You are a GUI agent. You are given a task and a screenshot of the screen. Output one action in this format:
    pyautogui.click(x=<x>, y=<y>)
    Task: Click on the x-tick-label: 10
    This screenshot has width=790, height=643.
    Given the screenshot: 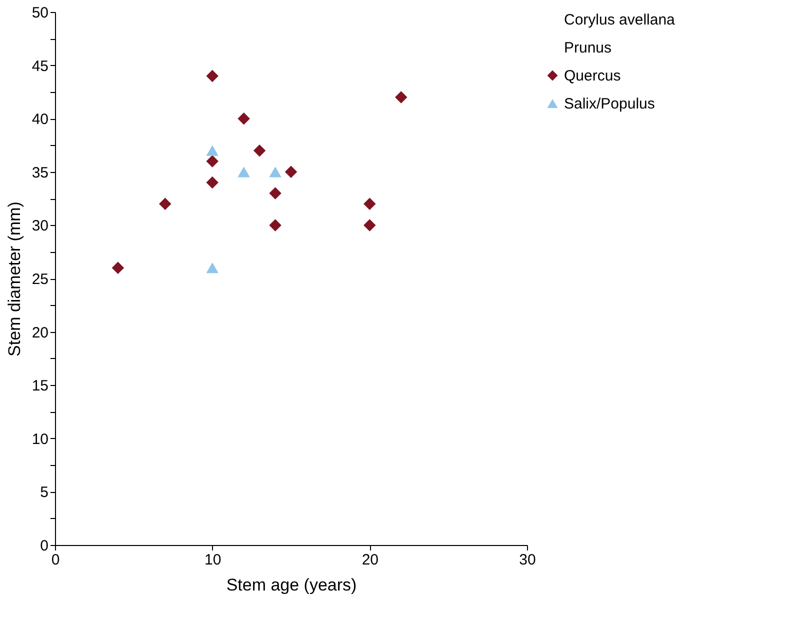 What is the action you would take?
    pyautogui.click(x=213, y=560)
    